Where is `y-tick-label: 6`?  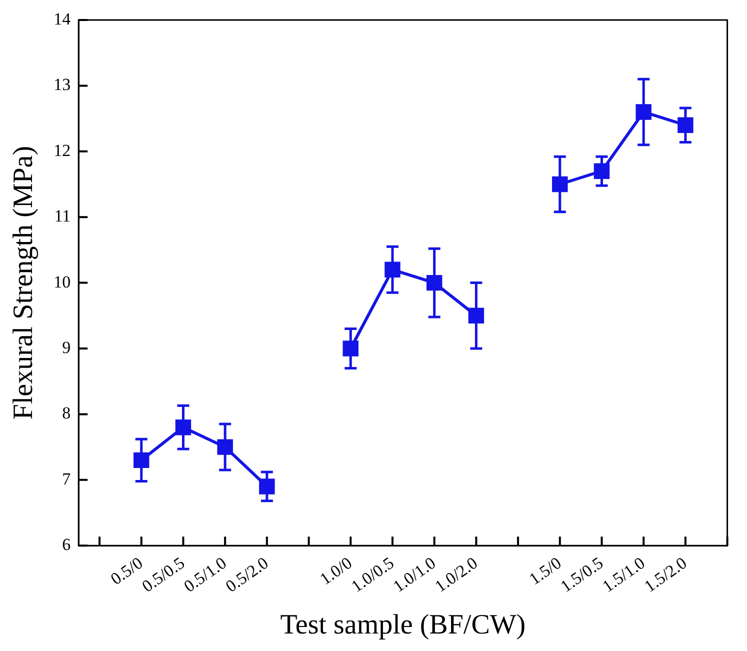
y-tick-label: 6 is located at coordinates (66, 544).